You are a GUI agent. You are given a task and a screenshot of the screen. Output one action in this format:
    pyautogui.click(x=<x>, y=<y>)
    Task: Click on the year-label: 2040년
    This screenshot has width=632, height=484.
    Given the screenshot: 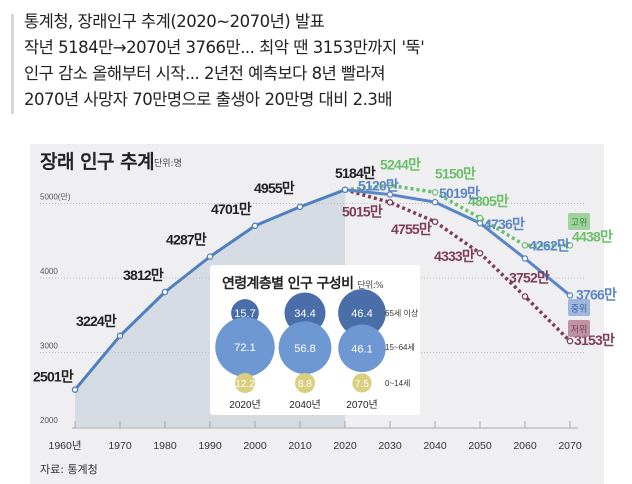 What is the action you would take?
    pyautogui.click(x=304, y=405)
    